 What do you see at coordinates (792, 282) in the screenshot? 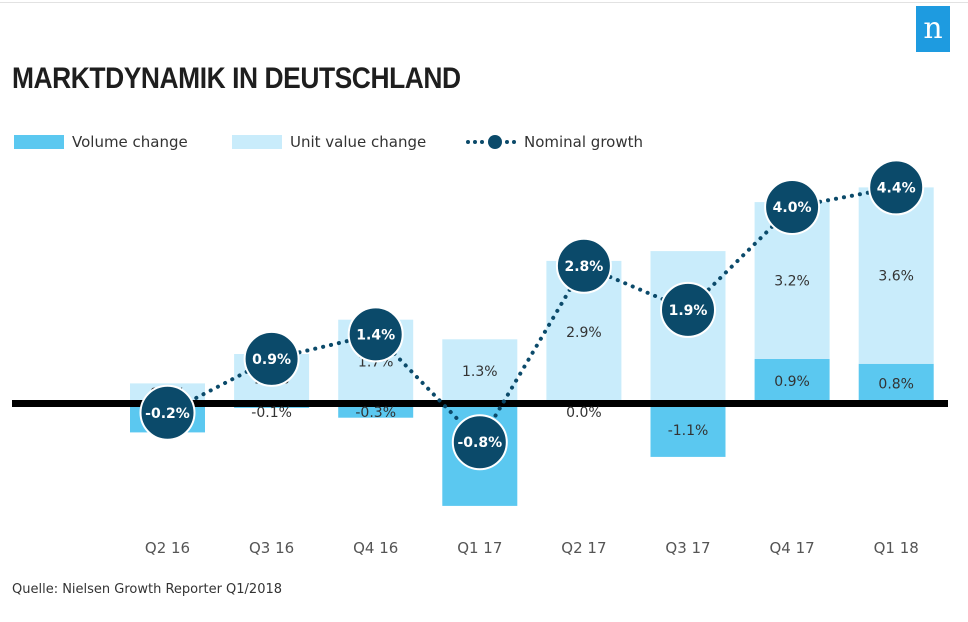
I see `data-label-unit-value-6: 3.2%` at bounding box center [792, 282].